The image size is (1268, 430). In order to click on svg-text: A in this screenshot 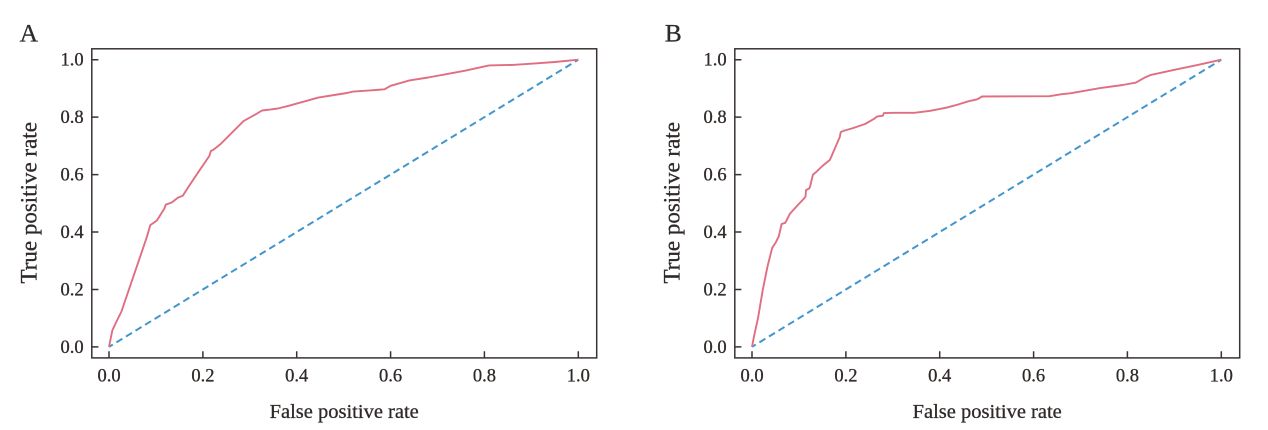, I will do `click(29, 33)`.